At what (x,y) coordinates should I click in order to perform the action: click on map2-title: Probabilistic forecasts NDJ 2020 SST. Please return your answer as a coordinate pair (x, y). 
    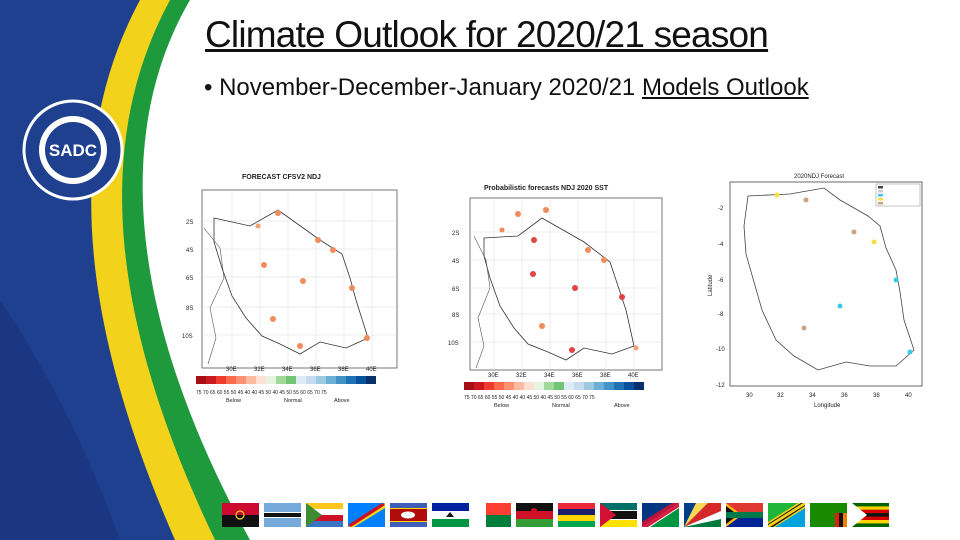
    Looking at the image, I should click on (546, 188).